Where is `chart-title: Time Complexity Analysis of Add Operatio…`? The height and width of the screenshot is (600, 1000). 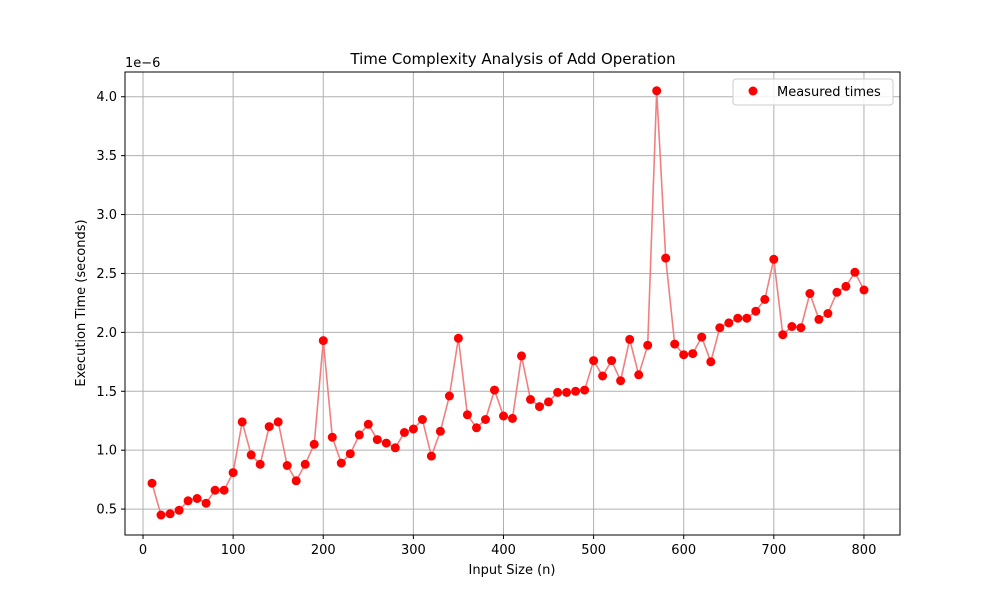 chart-title: Time Complexity Analysis of Add Operatio… is located at coordinates (512, 59).